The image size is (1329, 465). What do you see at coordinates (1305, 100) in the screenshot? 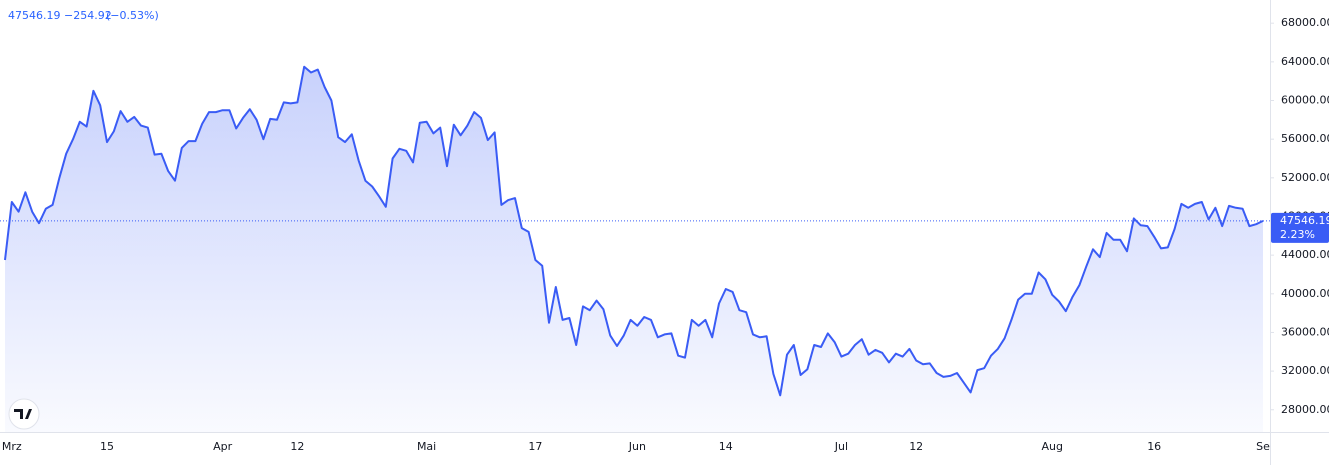
I see `y-tick-label: 60000.00` at bounding box center [1305, 100].